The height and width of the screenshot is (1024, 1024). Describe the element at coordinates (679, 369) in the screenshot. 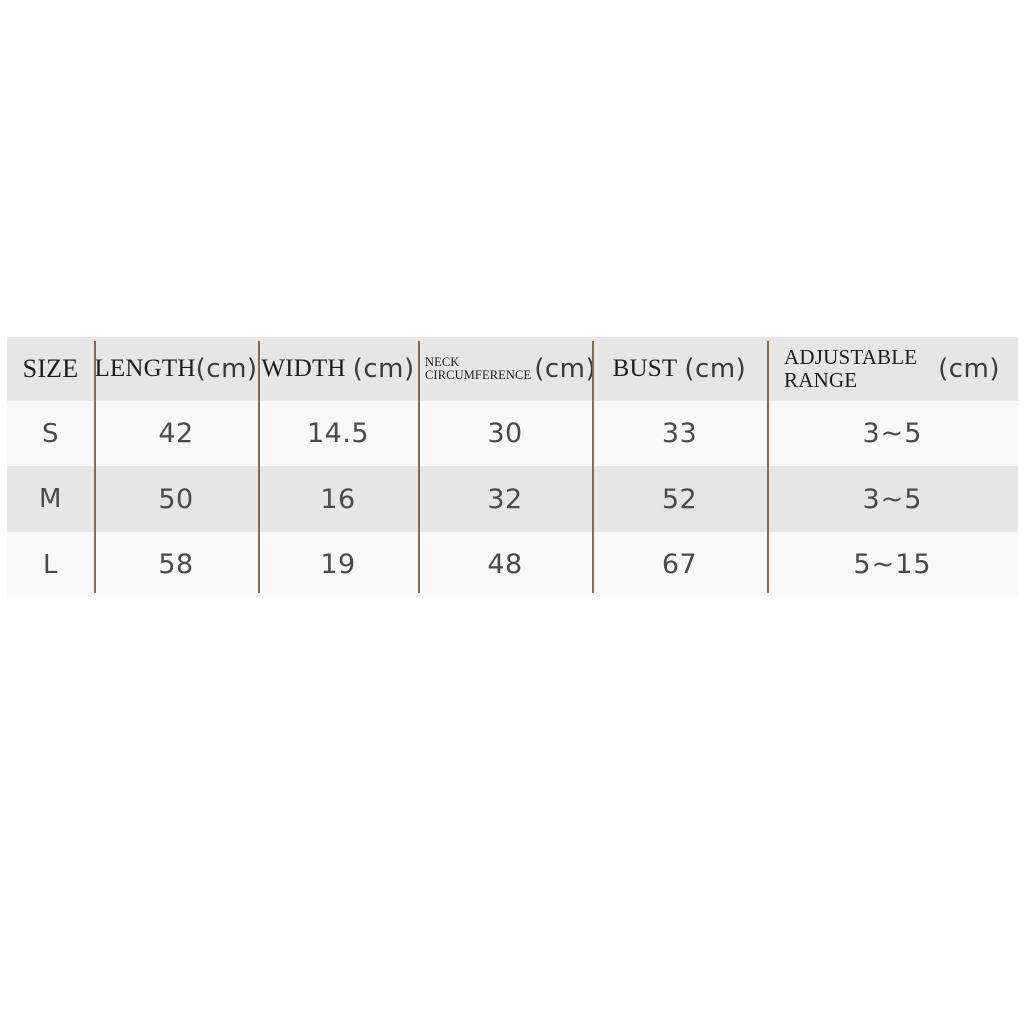

I see `column-header-bust: BUST (cm)` at that location.